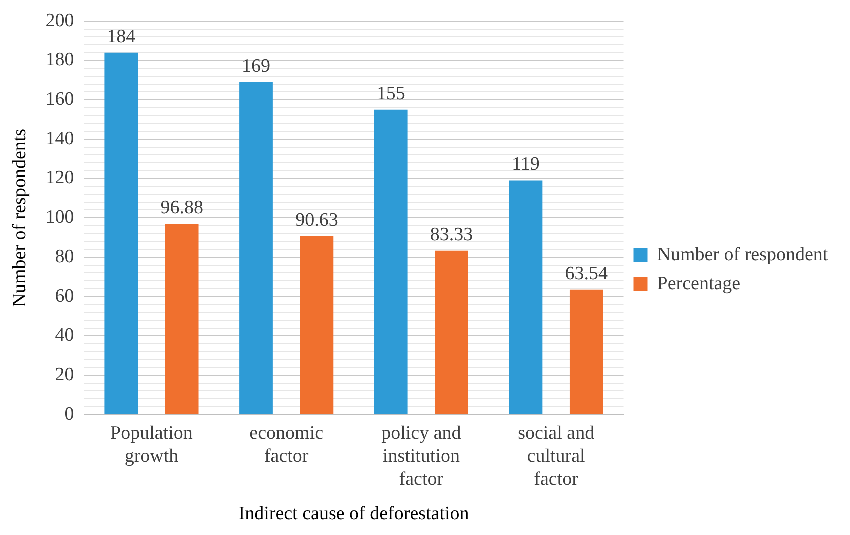 This screenshot has width=850, height=535. Describe the element at coordinates (391, 93) in the screenshot. I see `data-label: 155` at that location.